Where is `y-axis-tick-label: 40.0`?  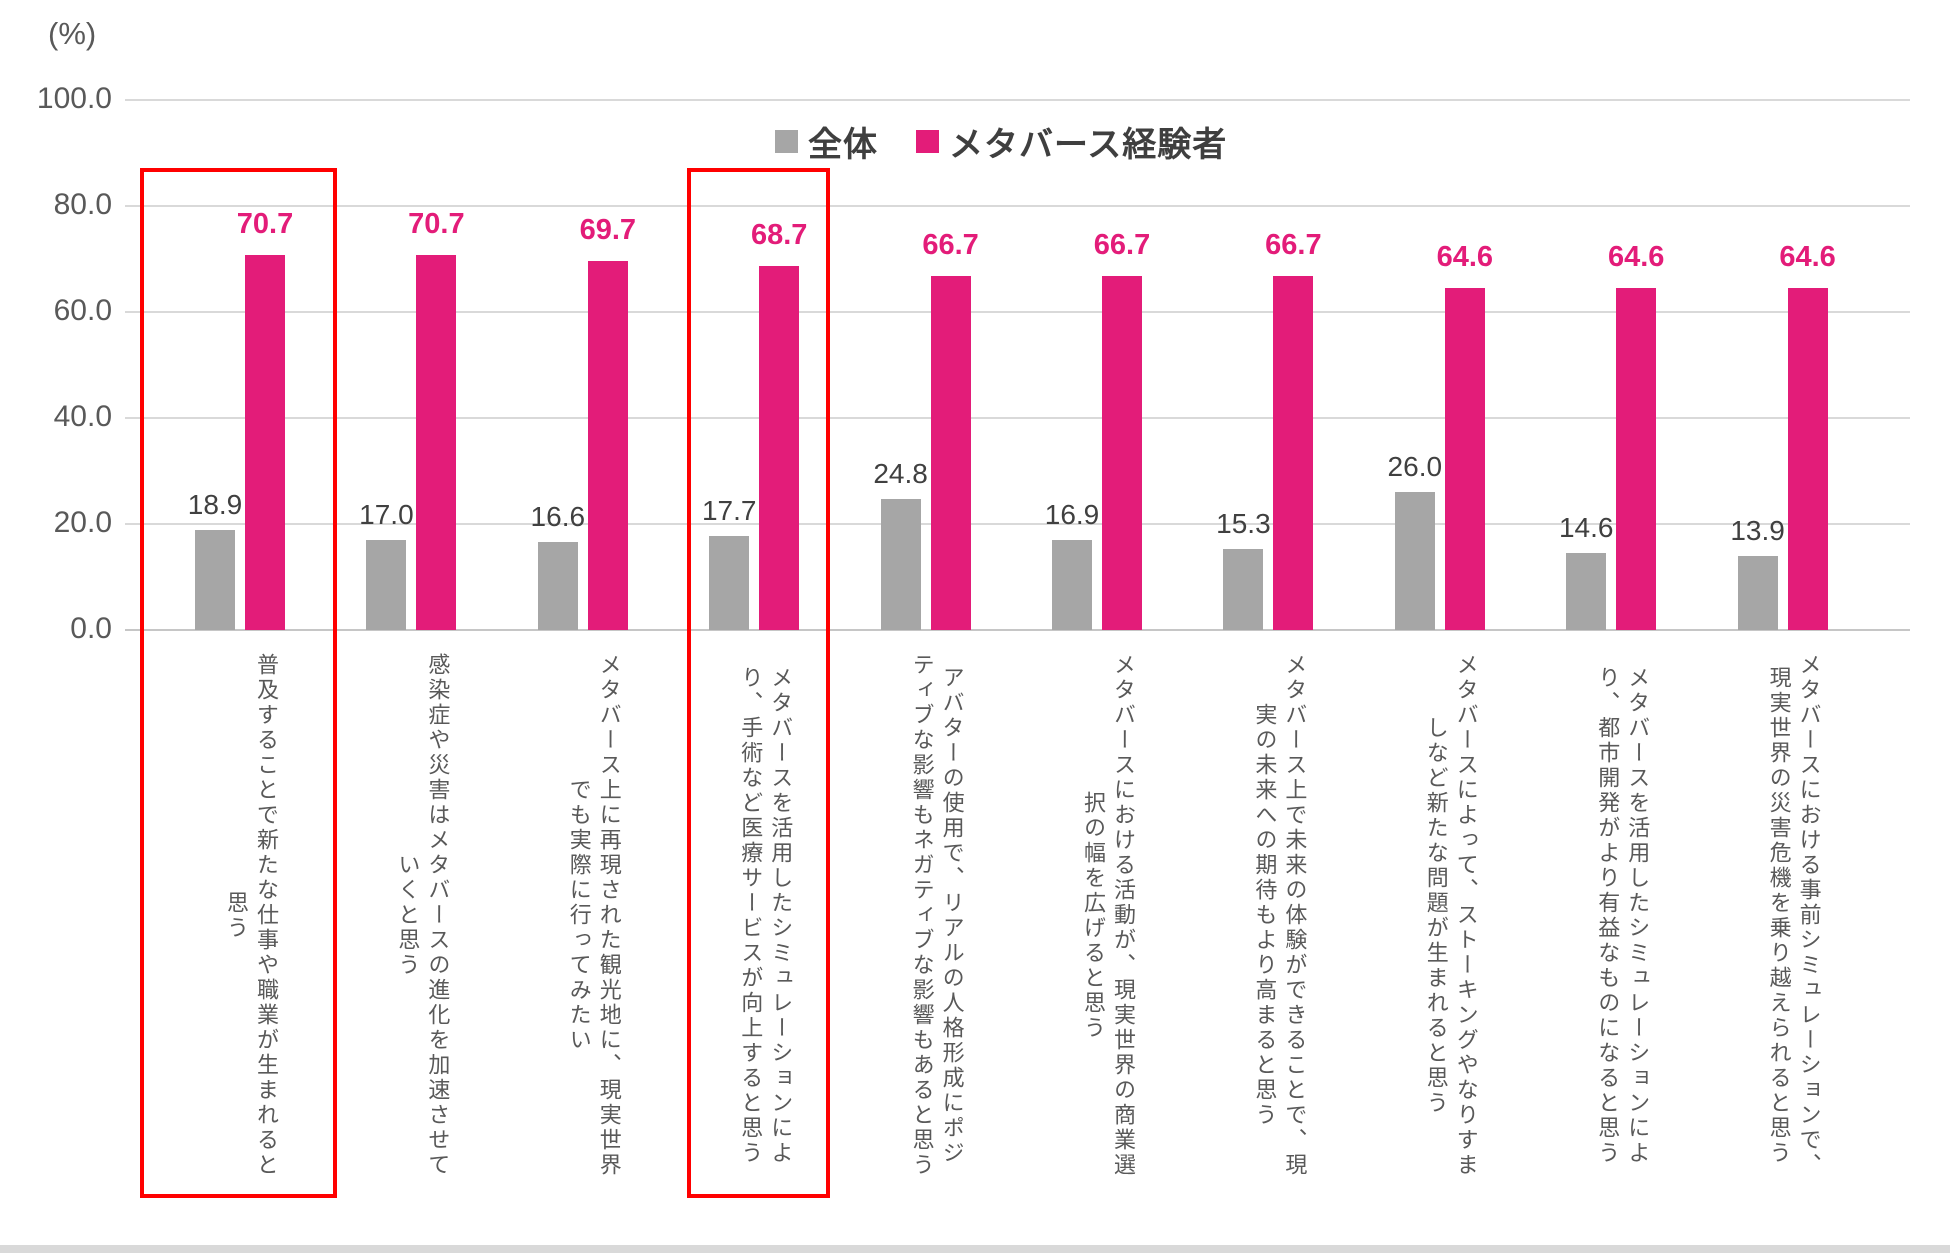 y-axis-tick-label: 40.0 is located at coordinates (82, 416).